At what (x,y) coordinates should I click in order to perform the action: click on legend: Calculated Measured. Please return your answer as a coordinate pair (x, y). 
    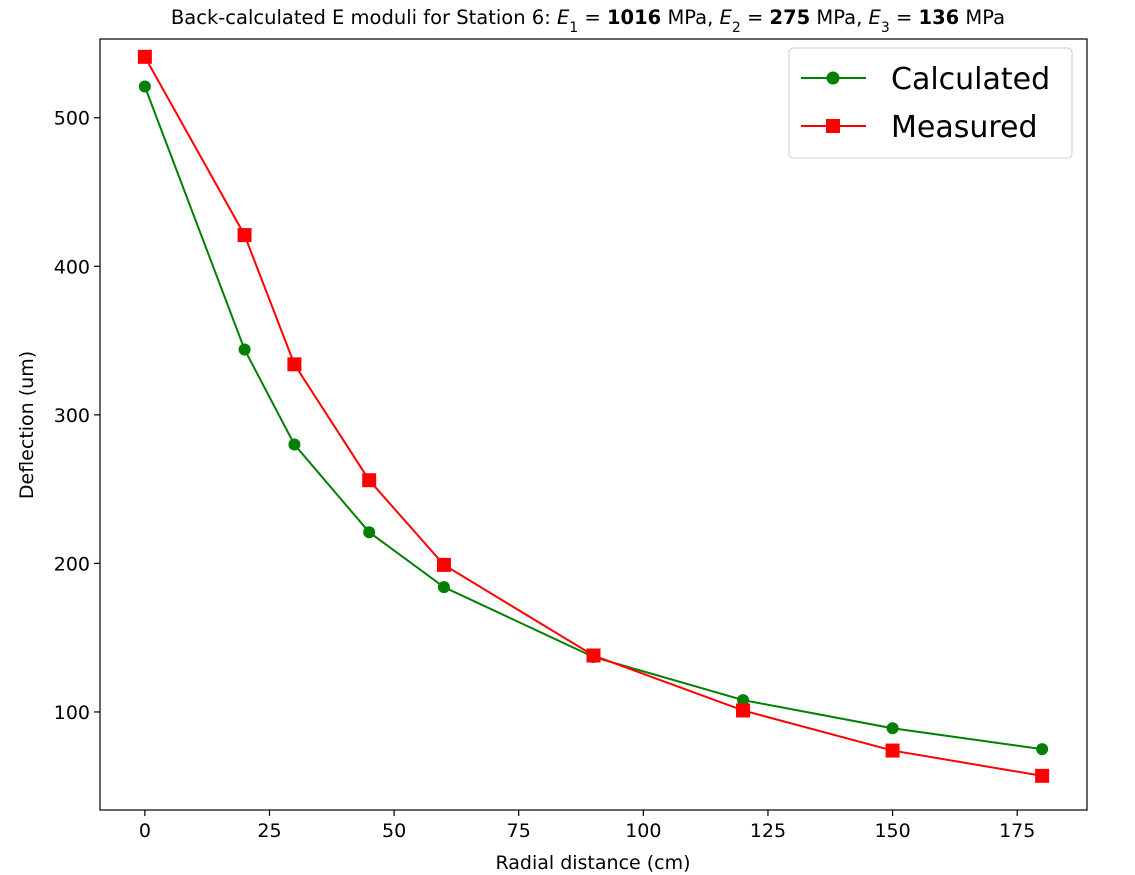
    Looking at the image, I should click on (930, 103).